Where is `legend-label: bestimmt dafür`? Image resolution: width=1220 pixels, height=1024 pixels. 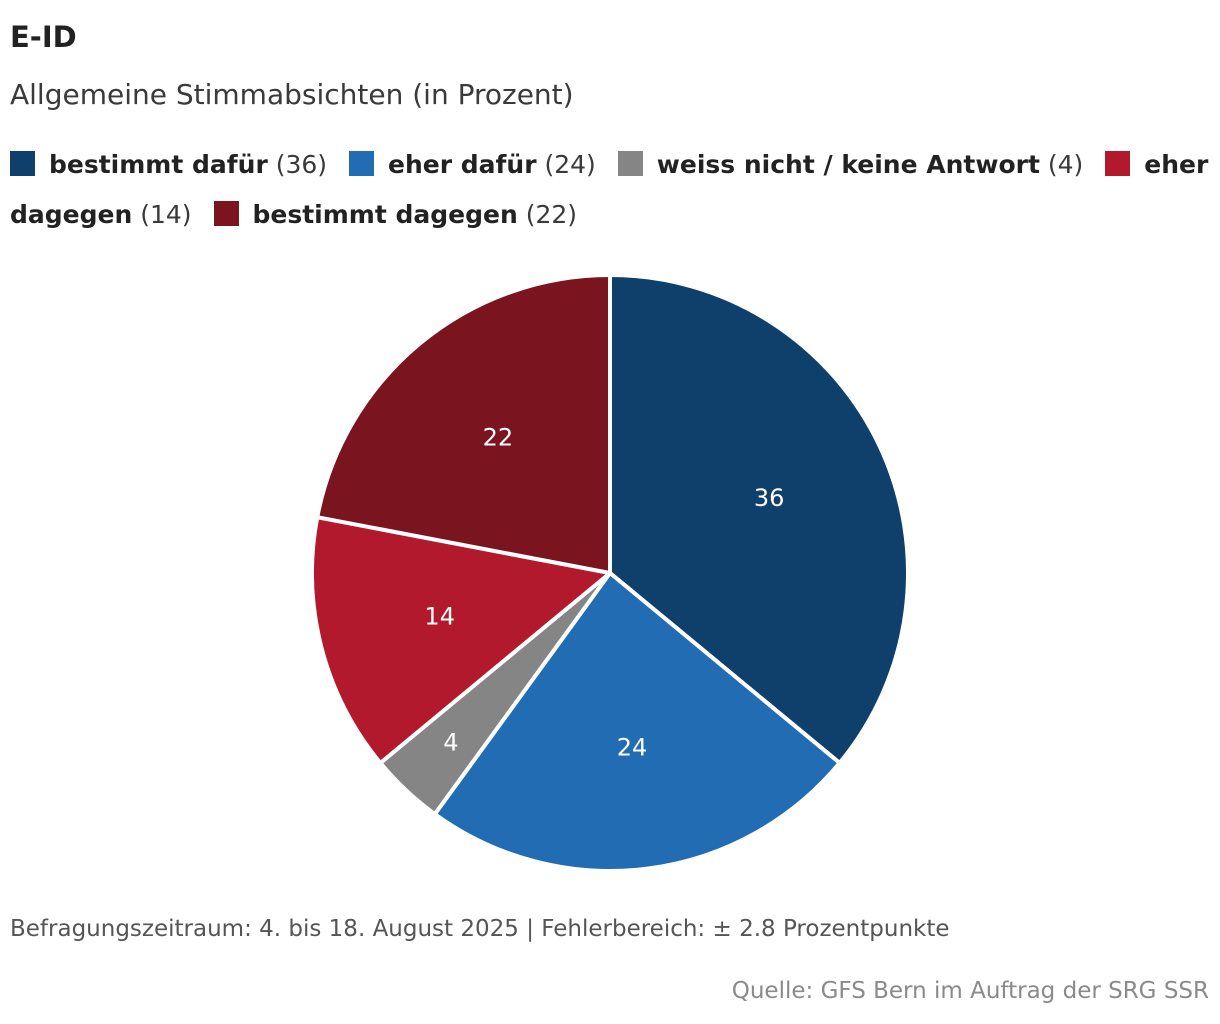 legend-label: bestimmt dafür is located at coordinates (158, 164).